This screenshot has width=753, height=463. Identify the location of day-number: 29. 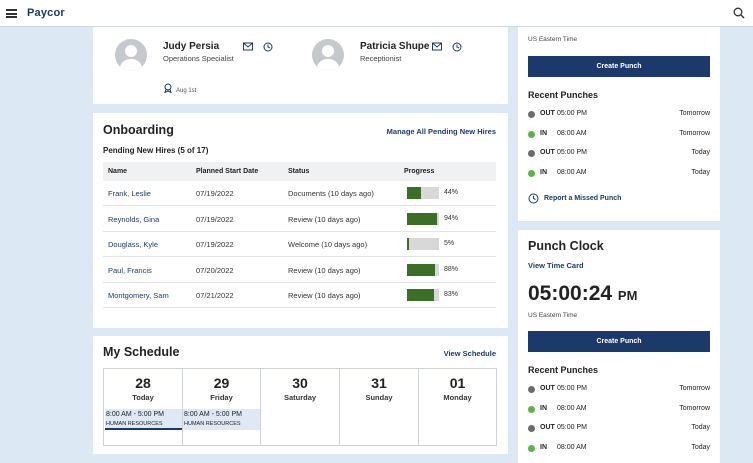
(221, 383).